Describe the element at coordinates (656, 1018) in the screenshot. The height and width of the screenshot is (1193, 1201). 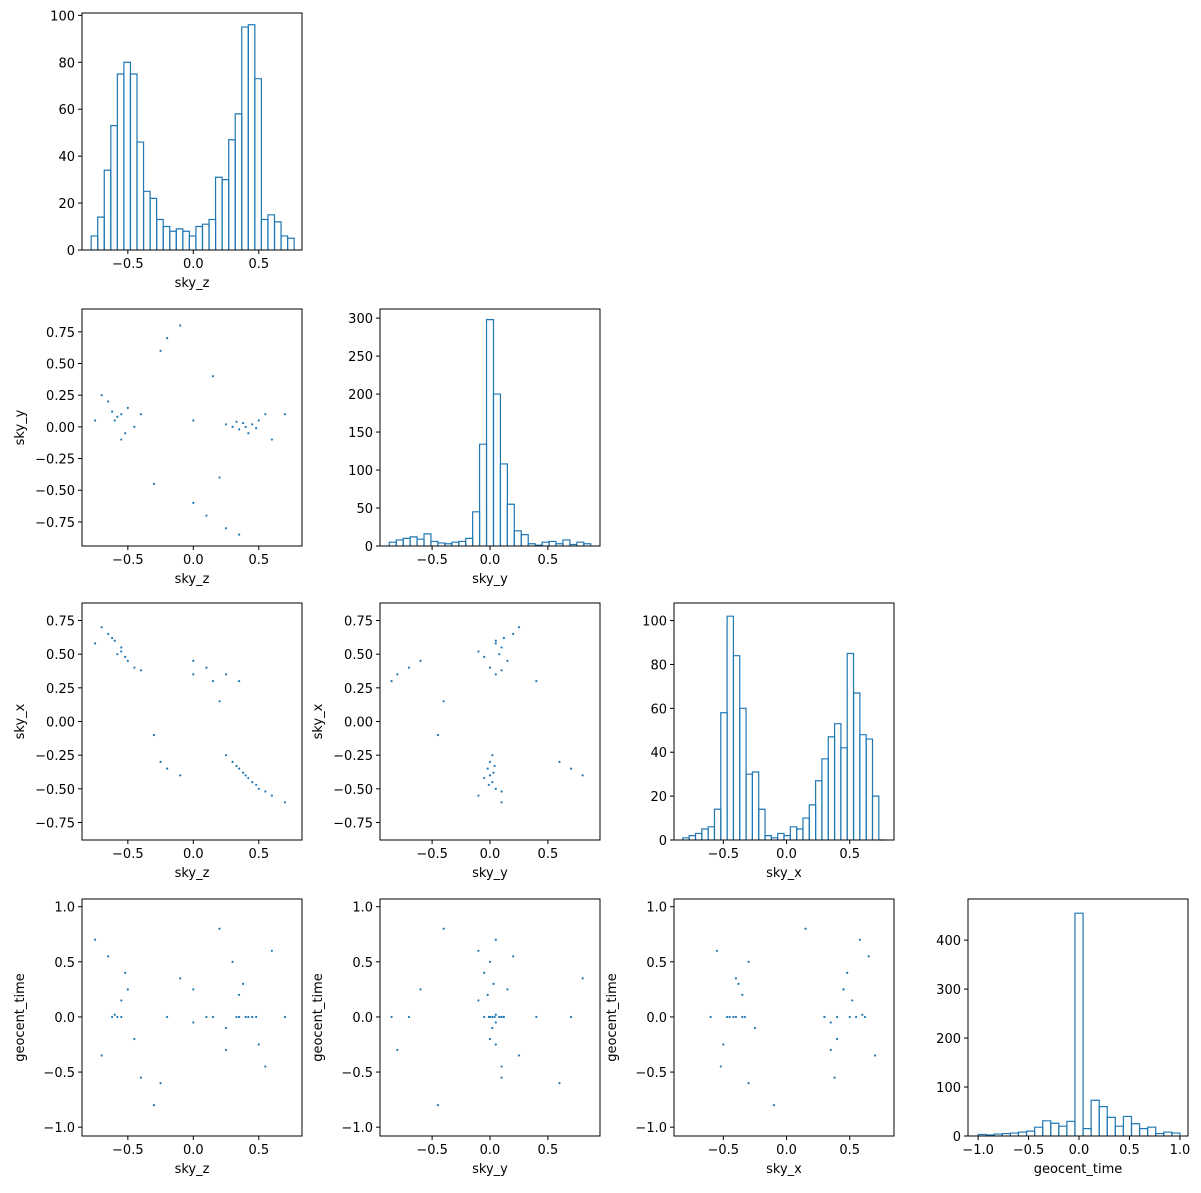
I see `y-tick-label: 0.0` at that location.